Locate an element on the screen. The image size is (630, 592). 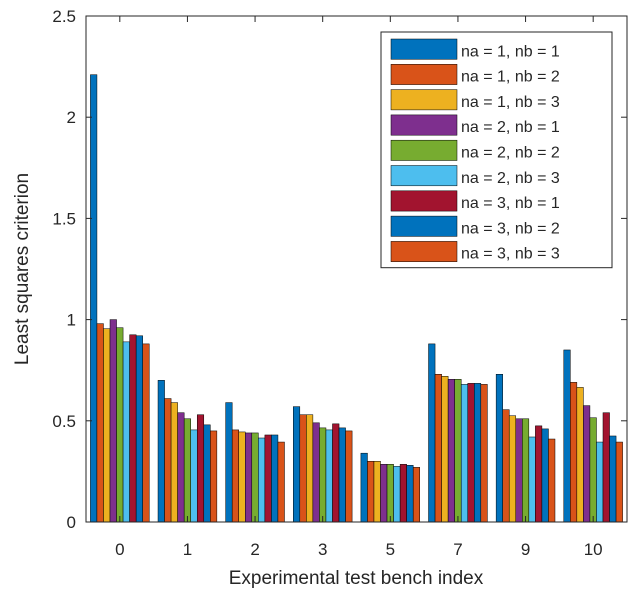
y-tick-label: 0 is located at coordinates (71, 522).